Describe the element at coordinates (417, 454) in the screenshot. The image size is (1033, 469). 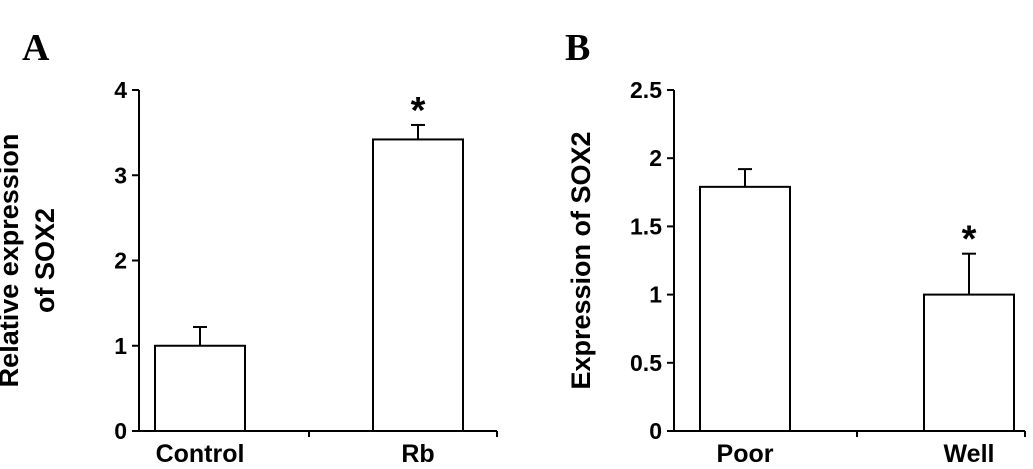
I see `x-category-label: Rb` at that location.